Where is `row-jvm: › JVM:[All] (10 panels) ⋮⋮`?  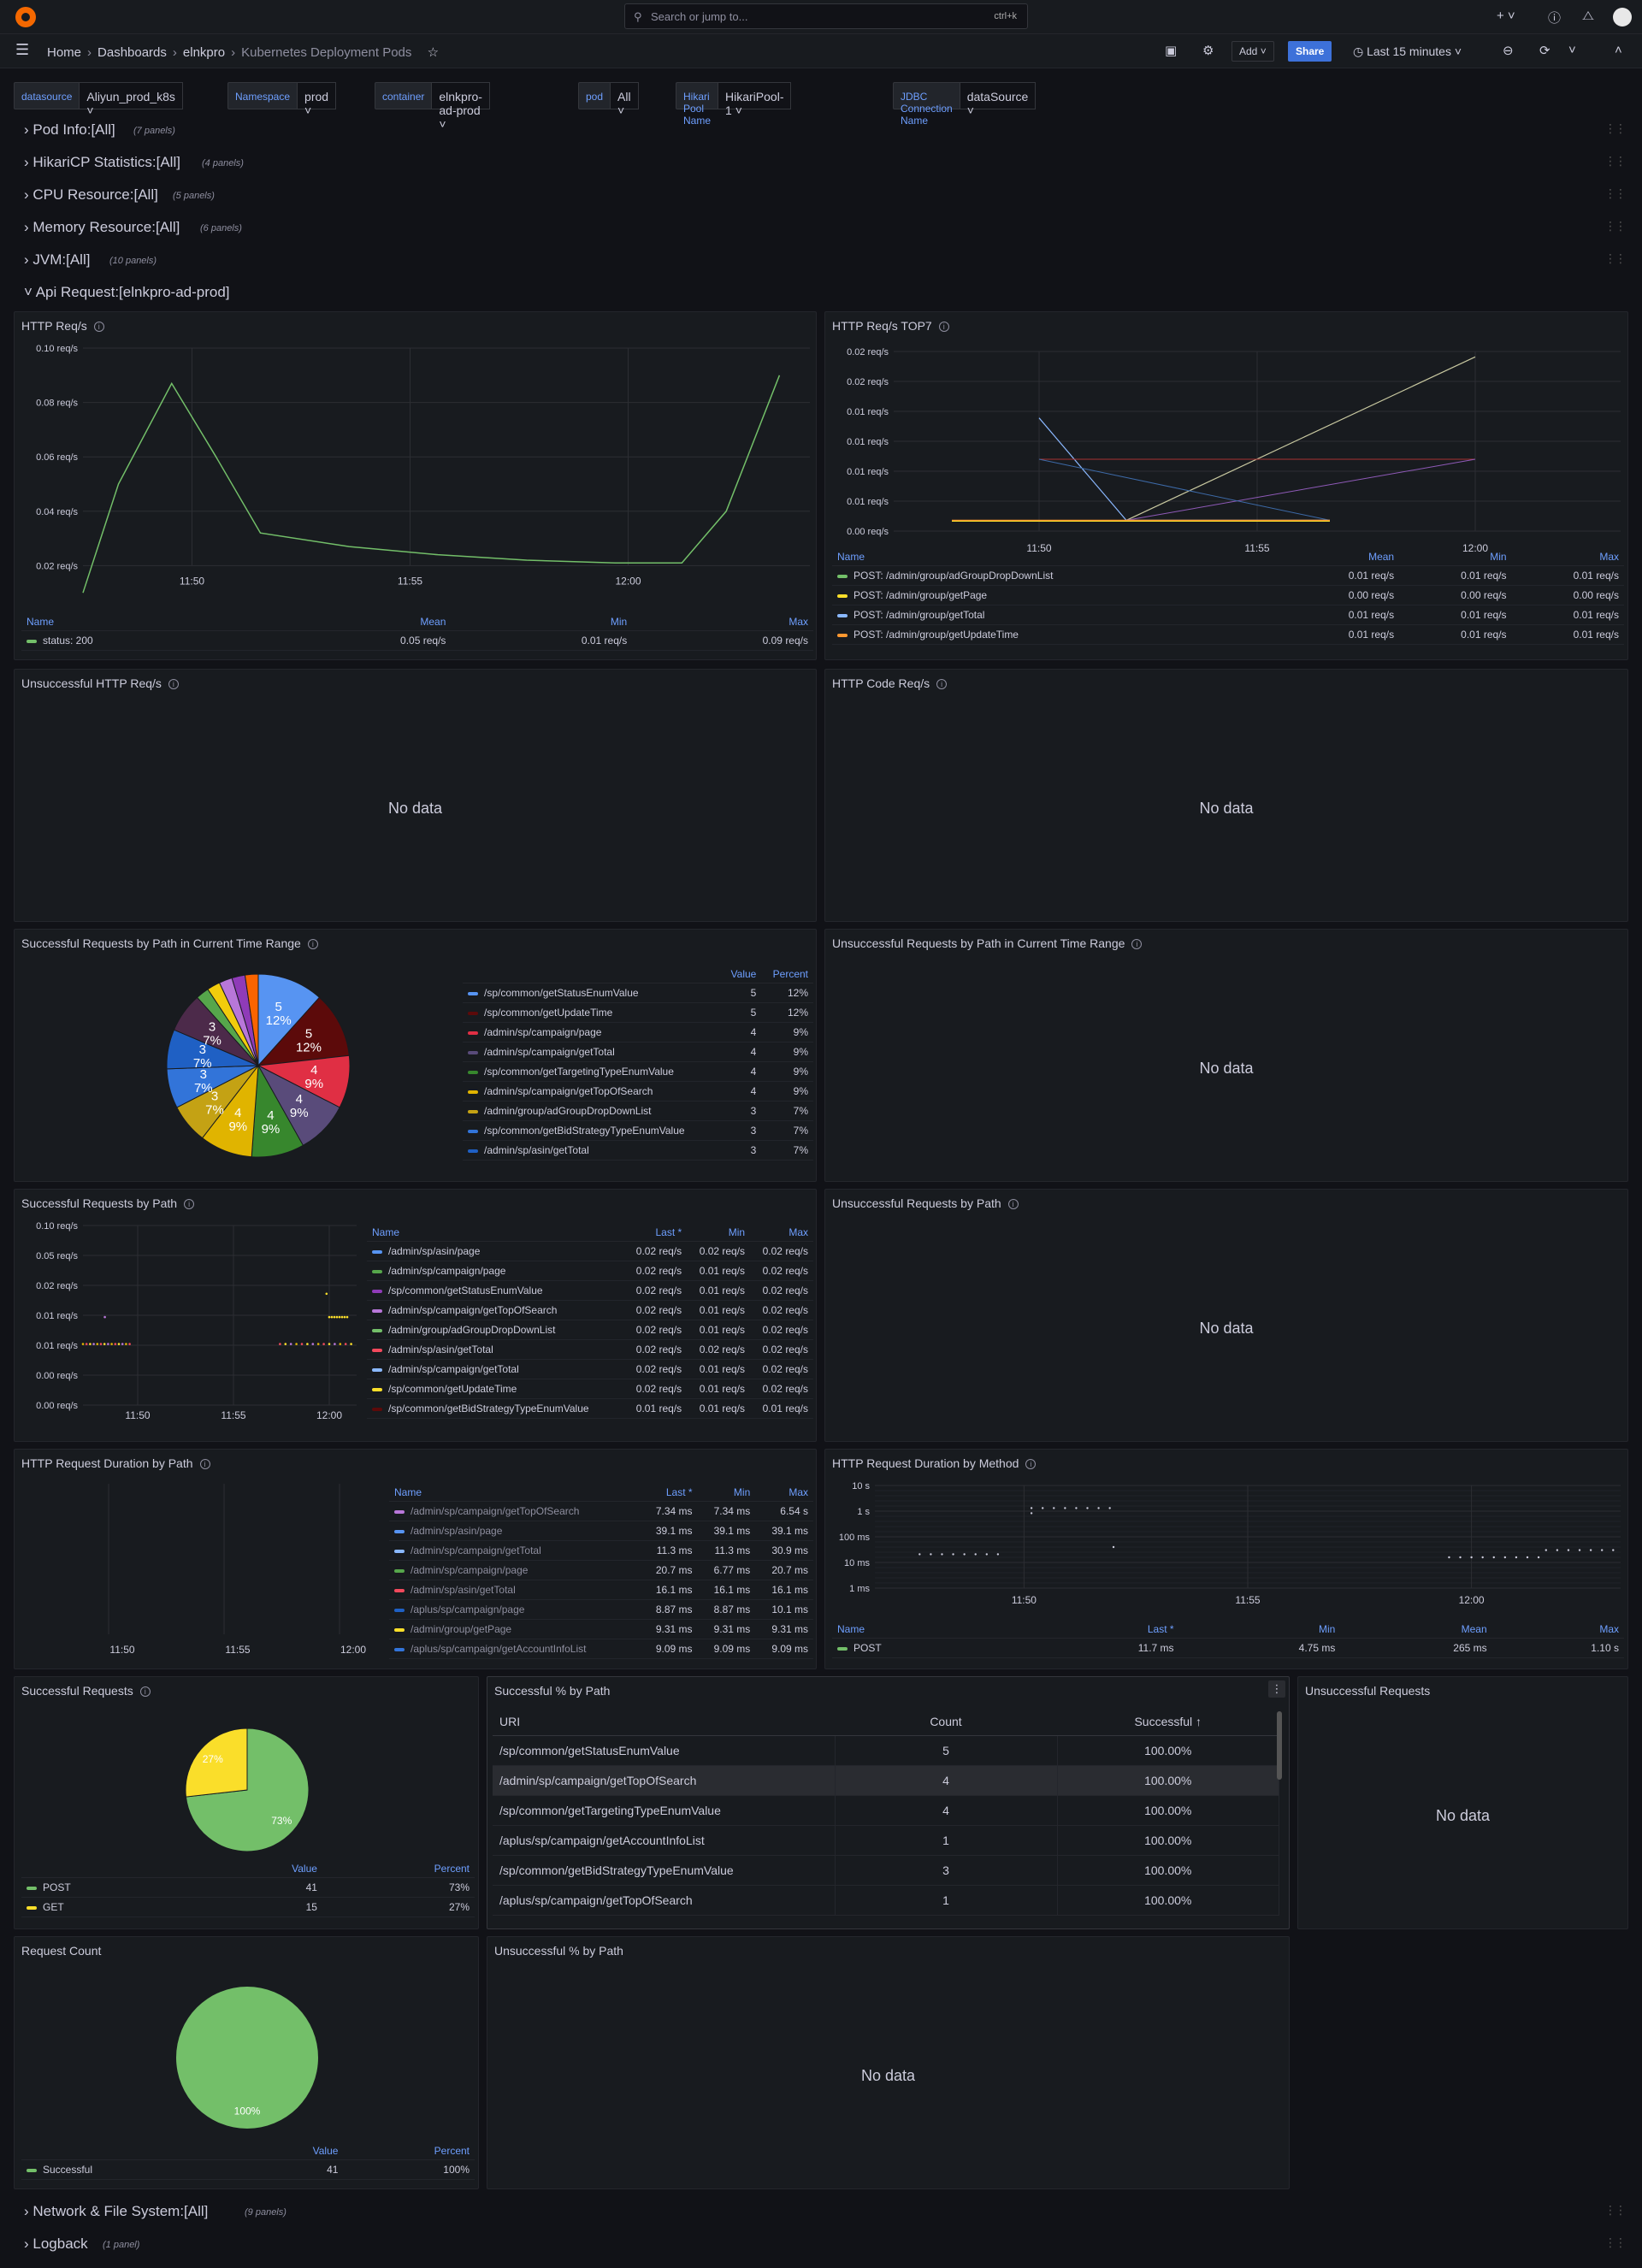 row-jvm: › JVM:[All] (10 panels) ⋮⋮ is located at coordinates (821, 259).